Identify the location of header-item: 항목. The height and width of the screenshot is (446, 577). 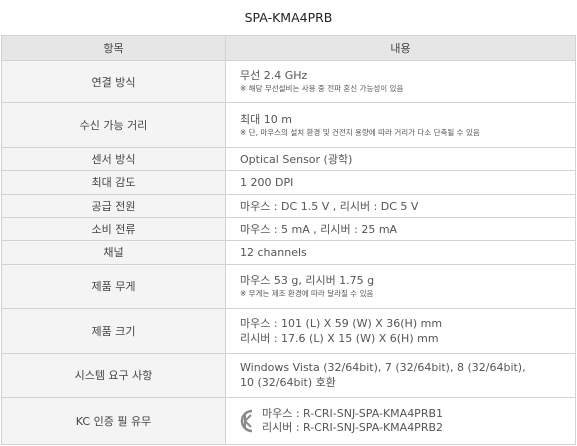
(113, 48).